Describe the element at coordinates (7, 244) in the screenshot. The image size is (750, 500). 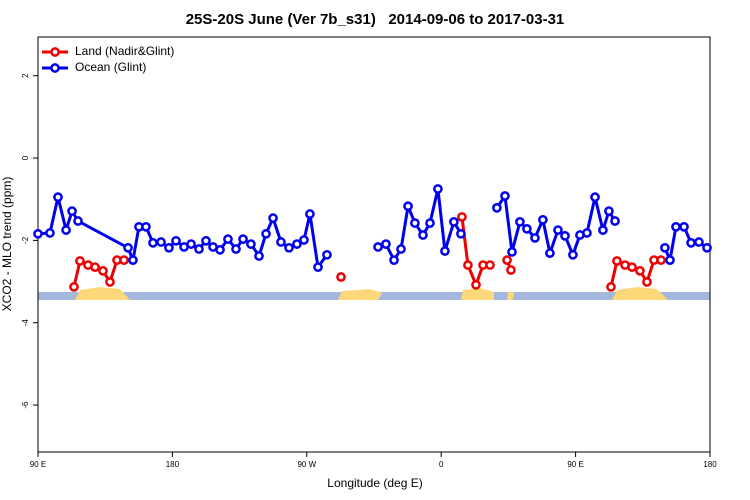
I see `y-axis-label: XCO2 - MLO trend (ppm)` at that location.